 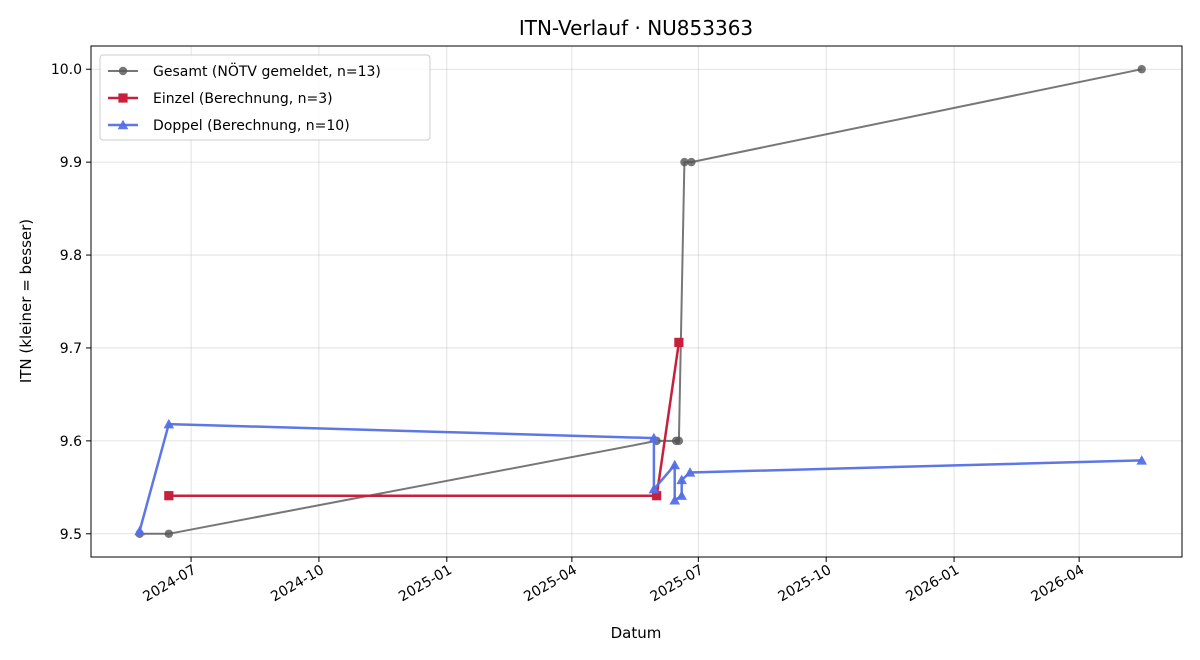 What do you see at coordinates (636, 28) in the screenshot?
I see `chart-title: ITN-Verlauf · NU853363` at bounding box center [636, 28].